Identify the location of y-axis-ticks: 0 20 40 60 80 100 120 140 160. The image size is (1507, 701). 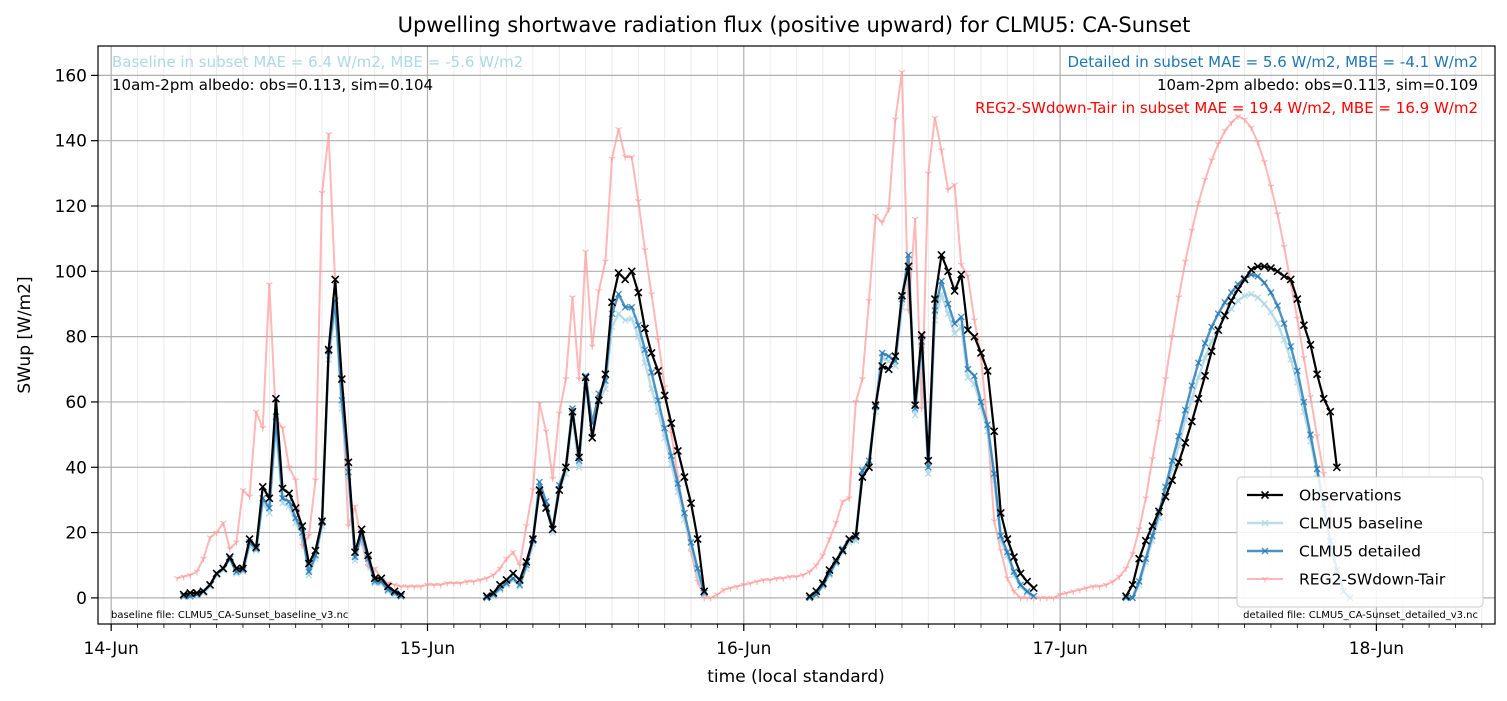
(76, 337).